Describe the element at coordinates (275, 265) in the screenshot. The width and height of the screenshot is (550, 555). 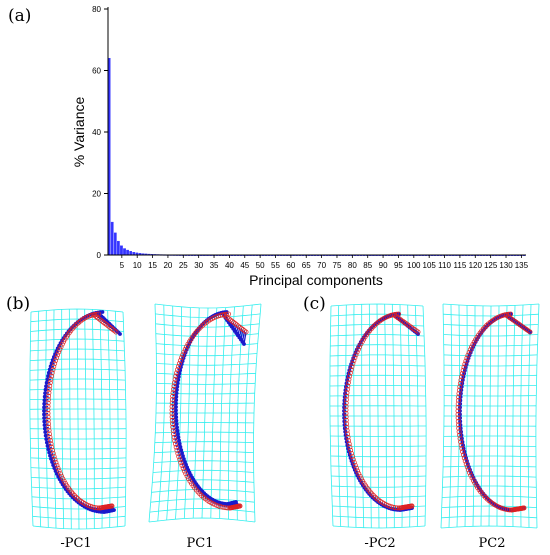
I see `x-tick-label: 55` at that location.